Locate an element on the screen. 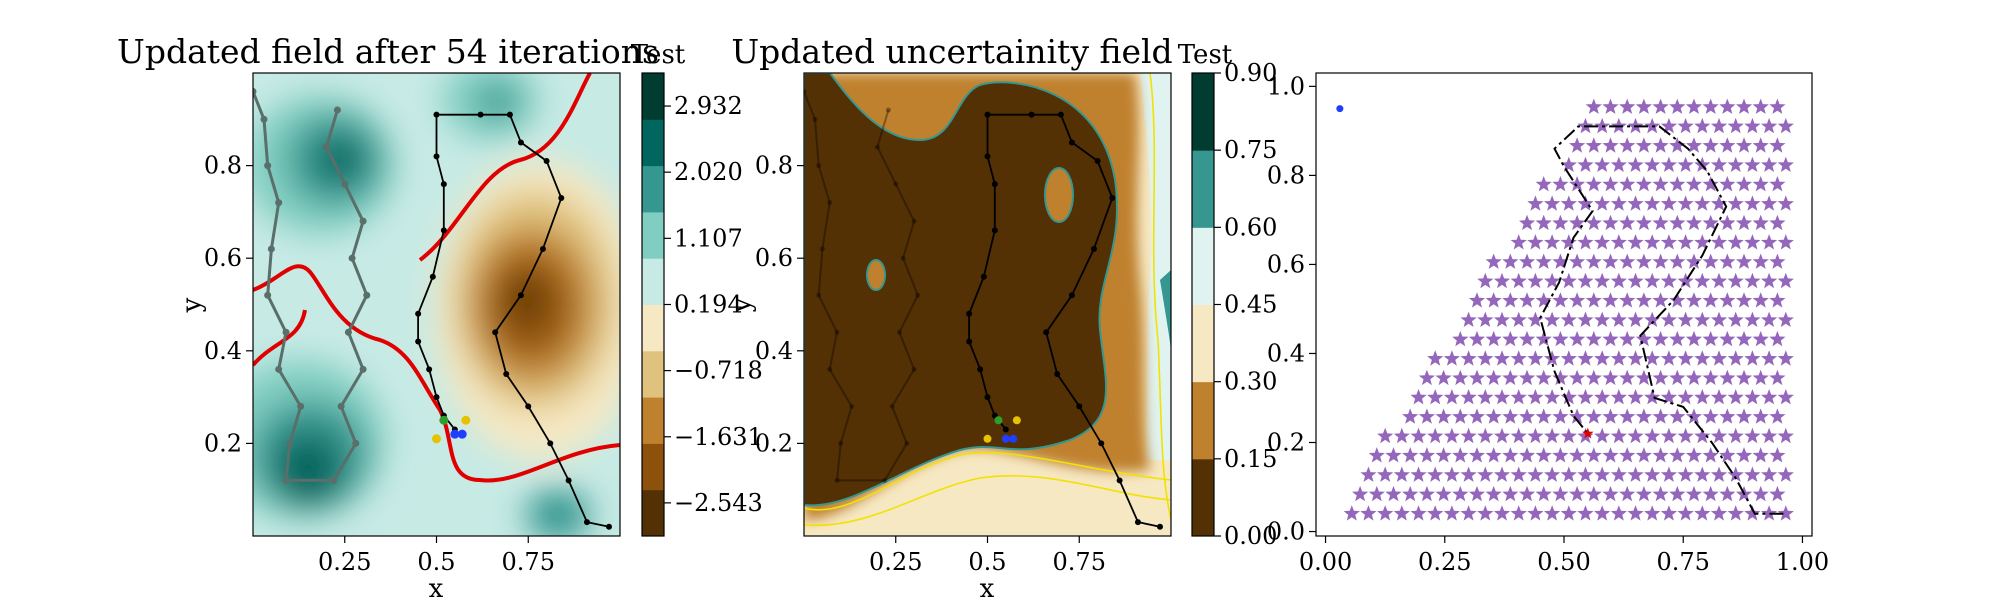 The width and height of the screenshot is (2000, 600). x-tick-label: 0.75 is located at coordinates (1079, 562).